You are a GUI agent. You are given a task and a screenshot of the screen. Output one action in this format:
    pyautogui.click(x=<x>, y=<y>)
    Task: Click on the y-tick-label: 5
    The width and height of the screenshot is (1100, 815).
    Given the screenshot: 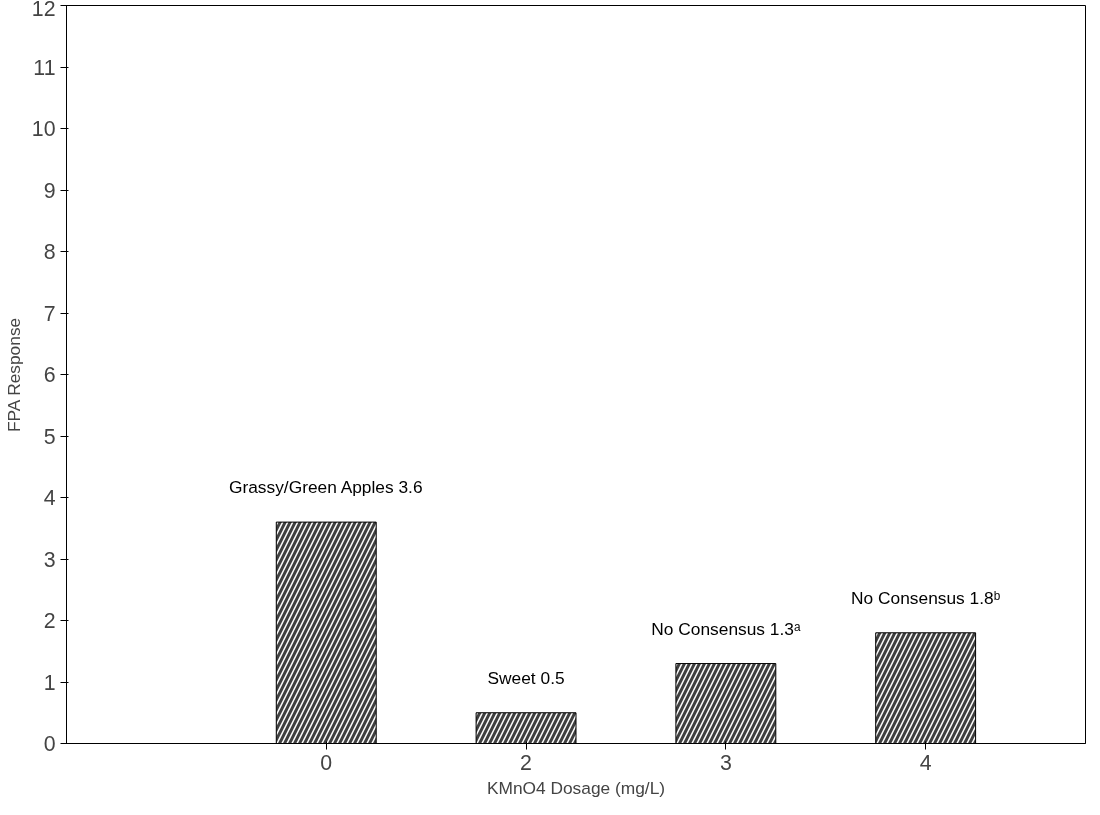 What is the action you would take?
    pyautogui.click(x=49, y=436)
    